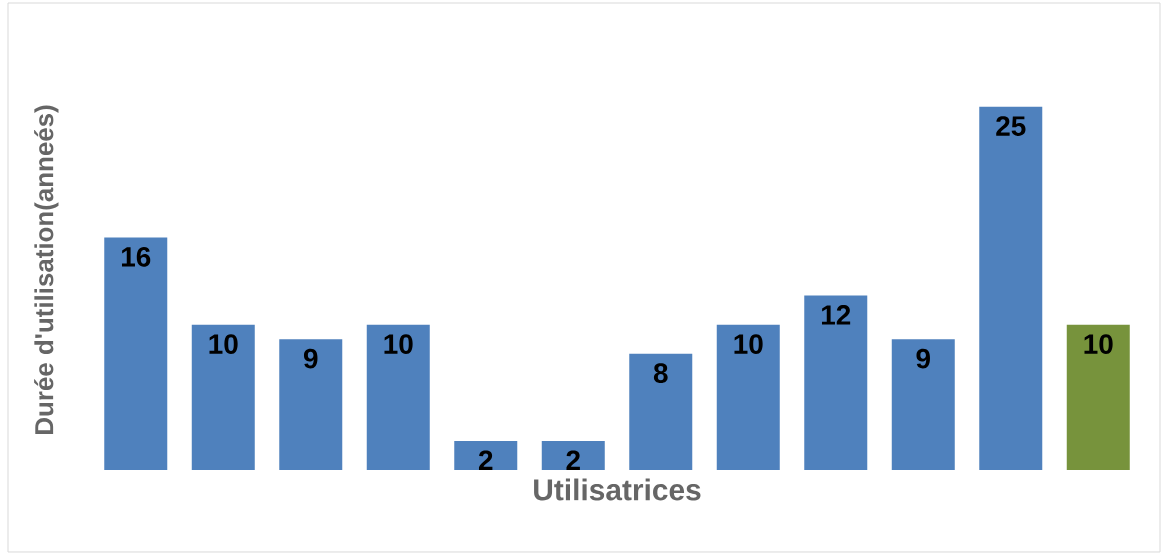 The height and width of the screenshot is (555, 1166). I want to click on data-label: 25, so click(1011, 126).